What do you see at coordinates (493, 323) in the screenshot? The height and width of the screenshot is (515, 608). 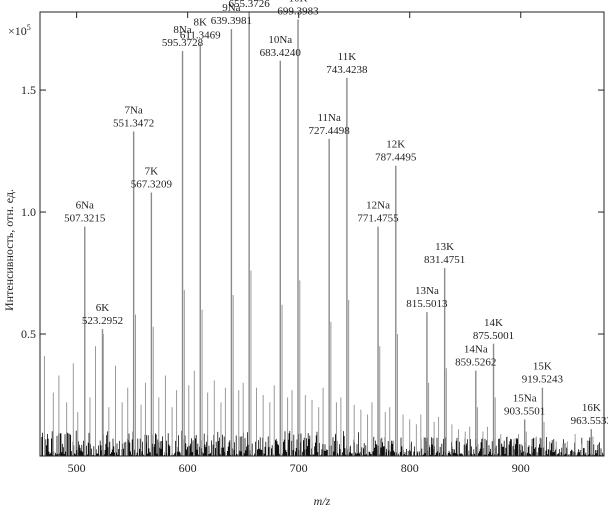 I see `peak-ion-label: 14K` at bounding box center [493, 323].